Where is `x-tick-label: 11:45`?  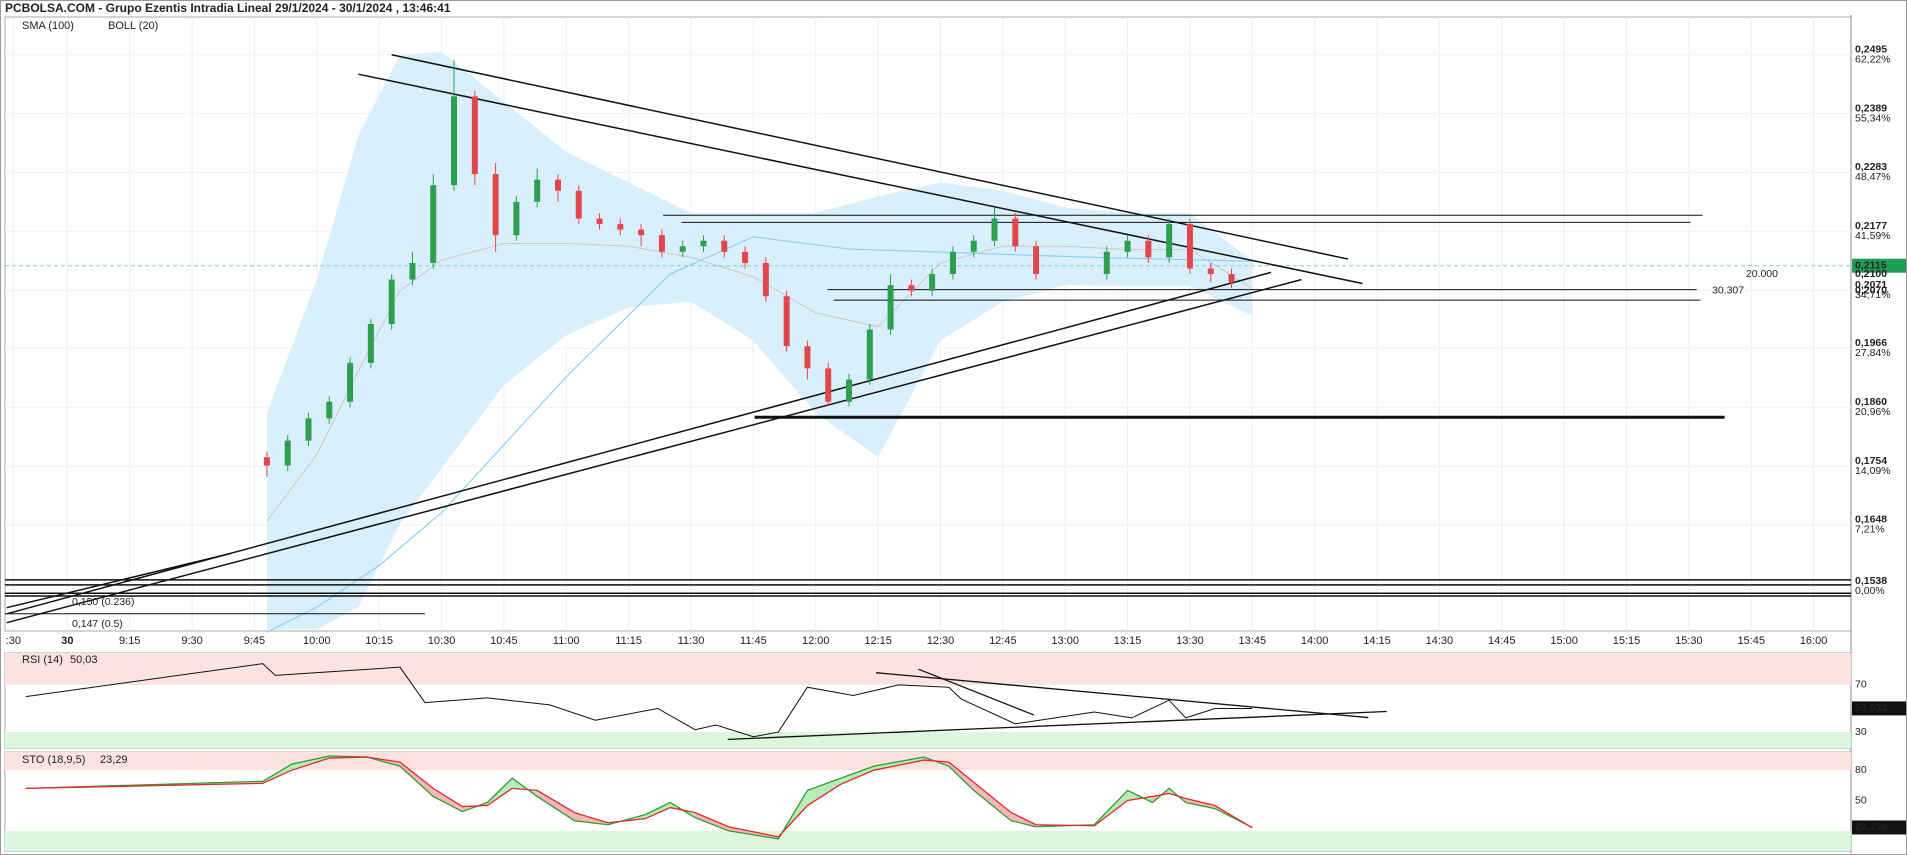
x-tick-label: 11:45 is located at coordinates (753, 641).